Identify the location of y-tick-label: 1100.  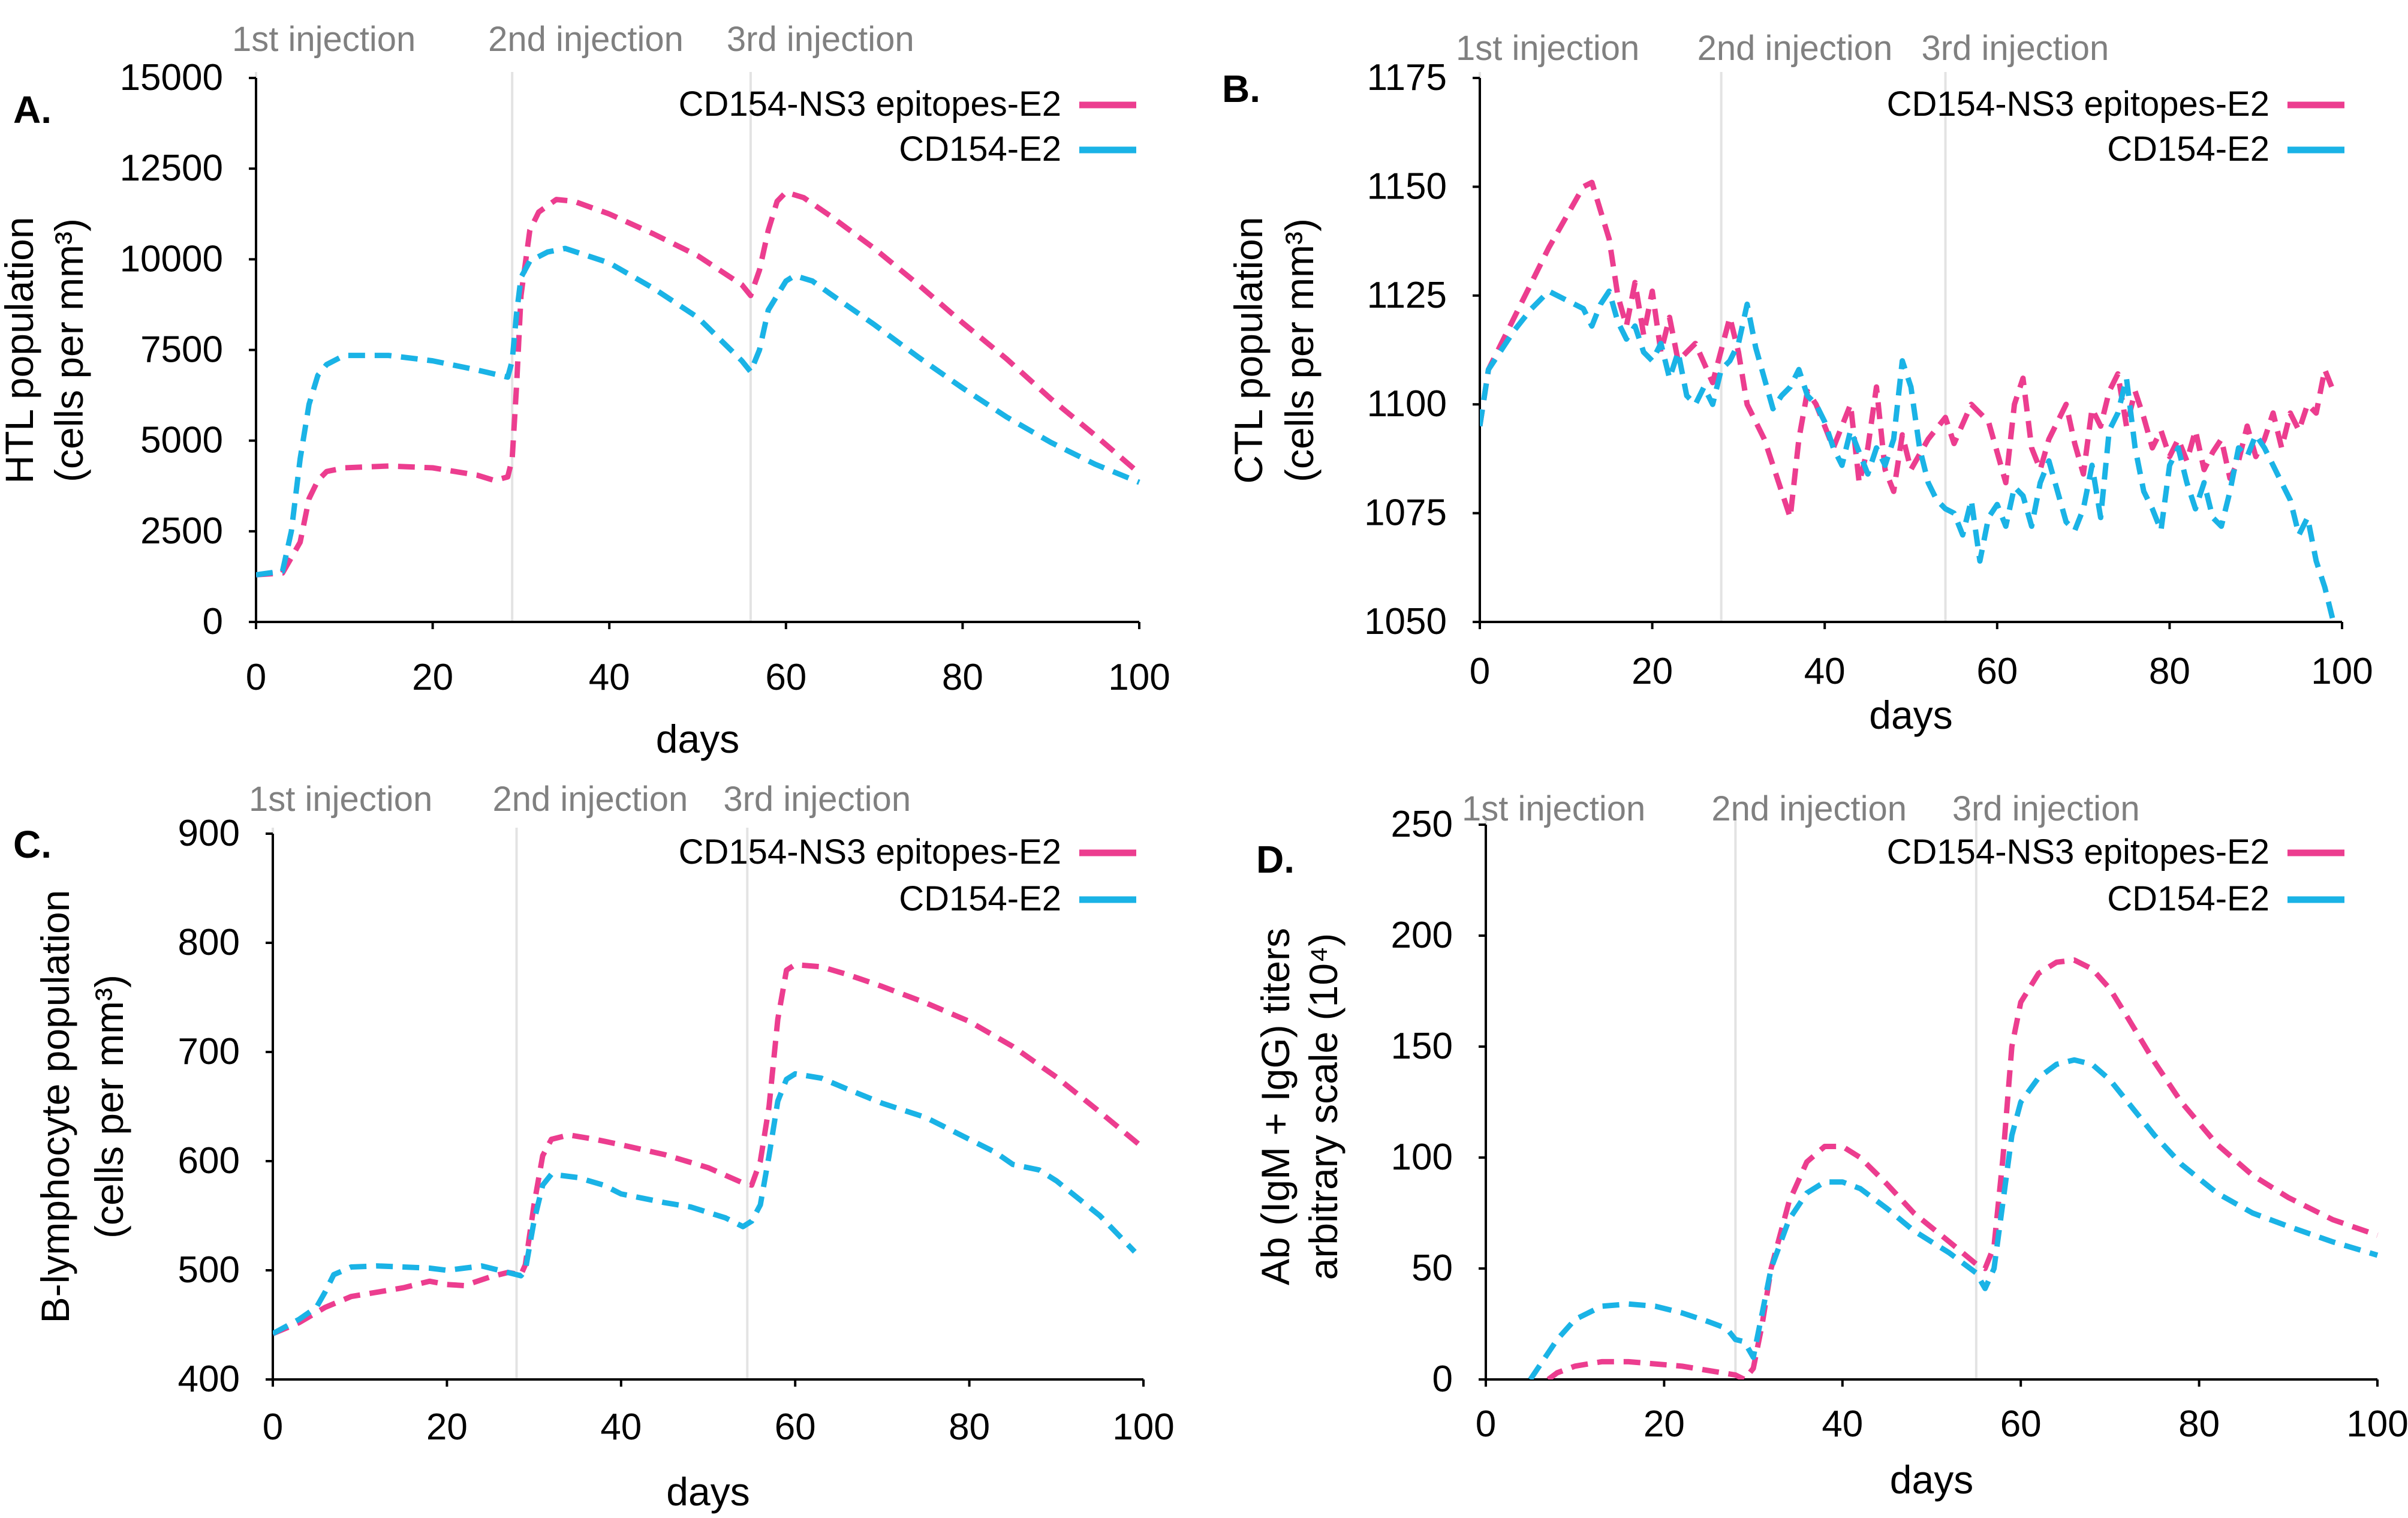
(1407, 404).